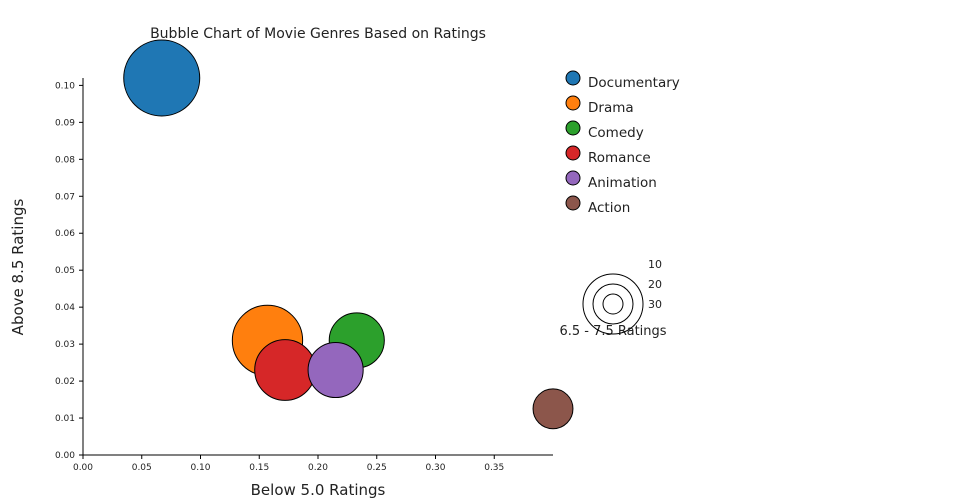 This screenshot has height=500, width=960. I want to click on y-tick-label: 0.04, so click(65, 308).